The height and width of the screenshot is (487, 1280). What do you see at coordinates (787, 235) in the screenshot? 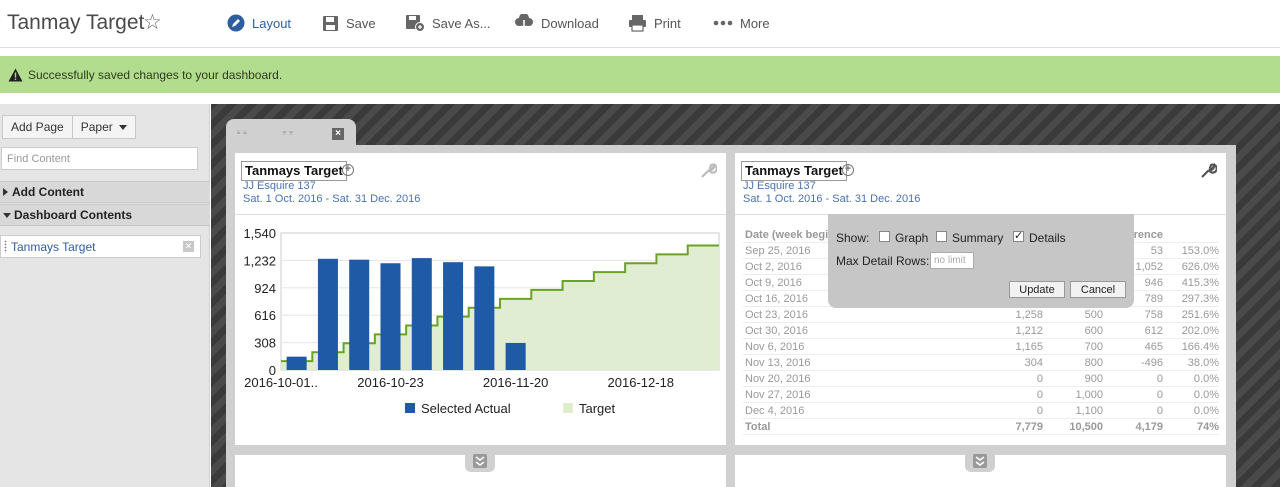
I see `table-cell: Date (week begi` at bounding box center [787, 235].